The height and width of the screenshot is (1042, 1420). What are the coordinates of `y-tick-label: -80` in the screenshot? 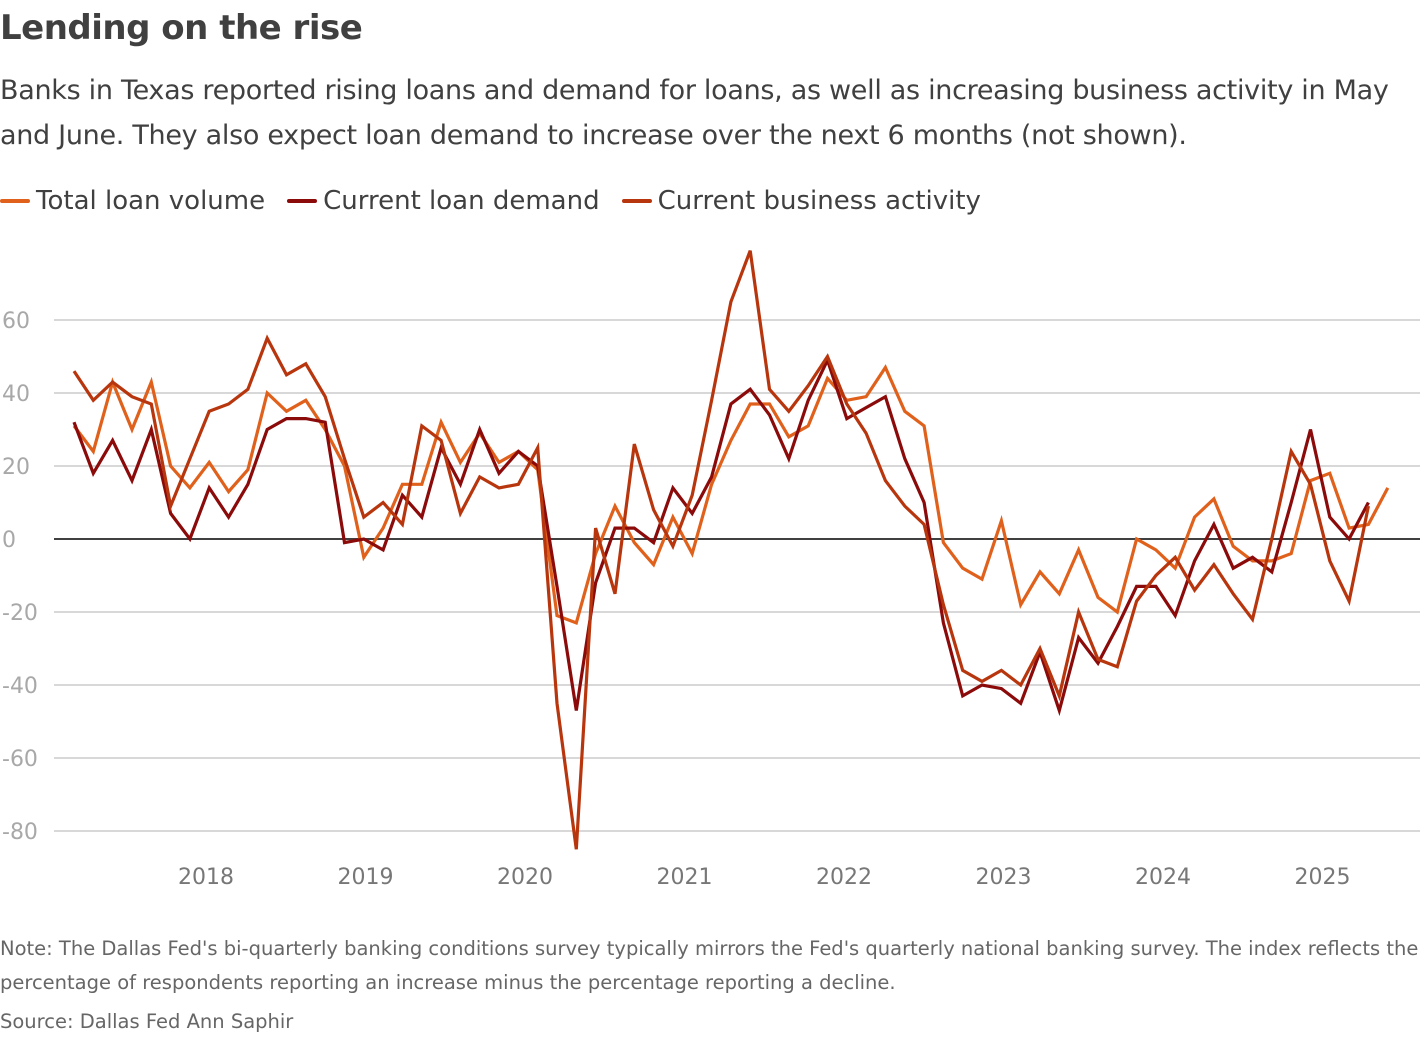 It's located at (20, 832).